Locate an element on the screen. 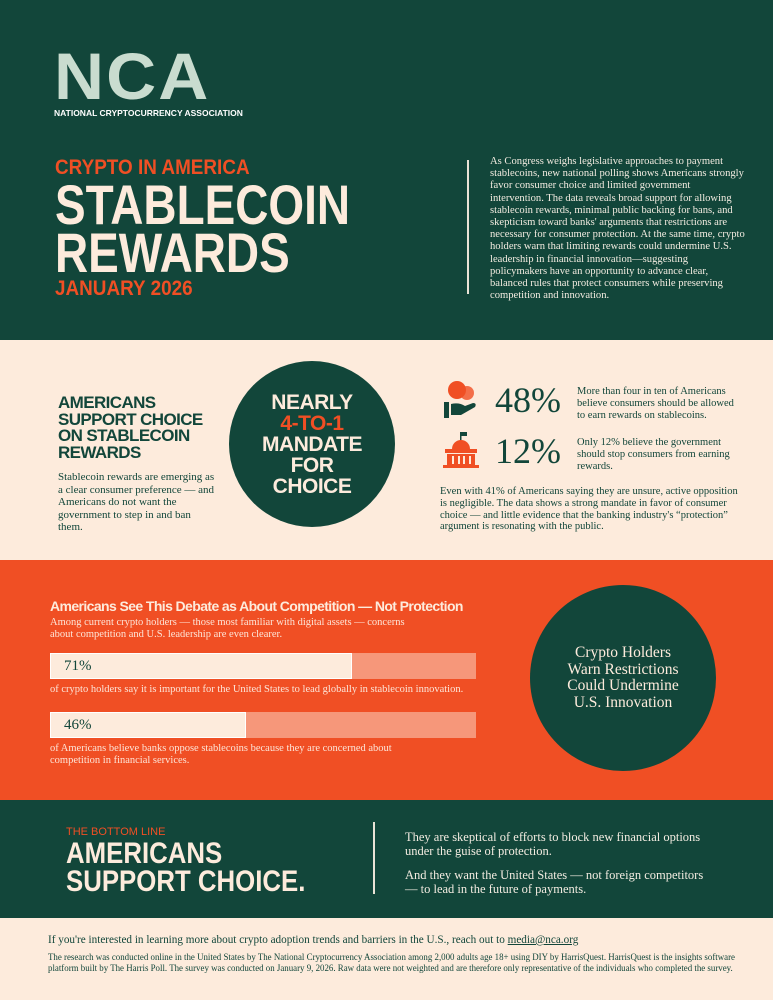  mandate-line: MANDATE is located at coordinates (312, 444).